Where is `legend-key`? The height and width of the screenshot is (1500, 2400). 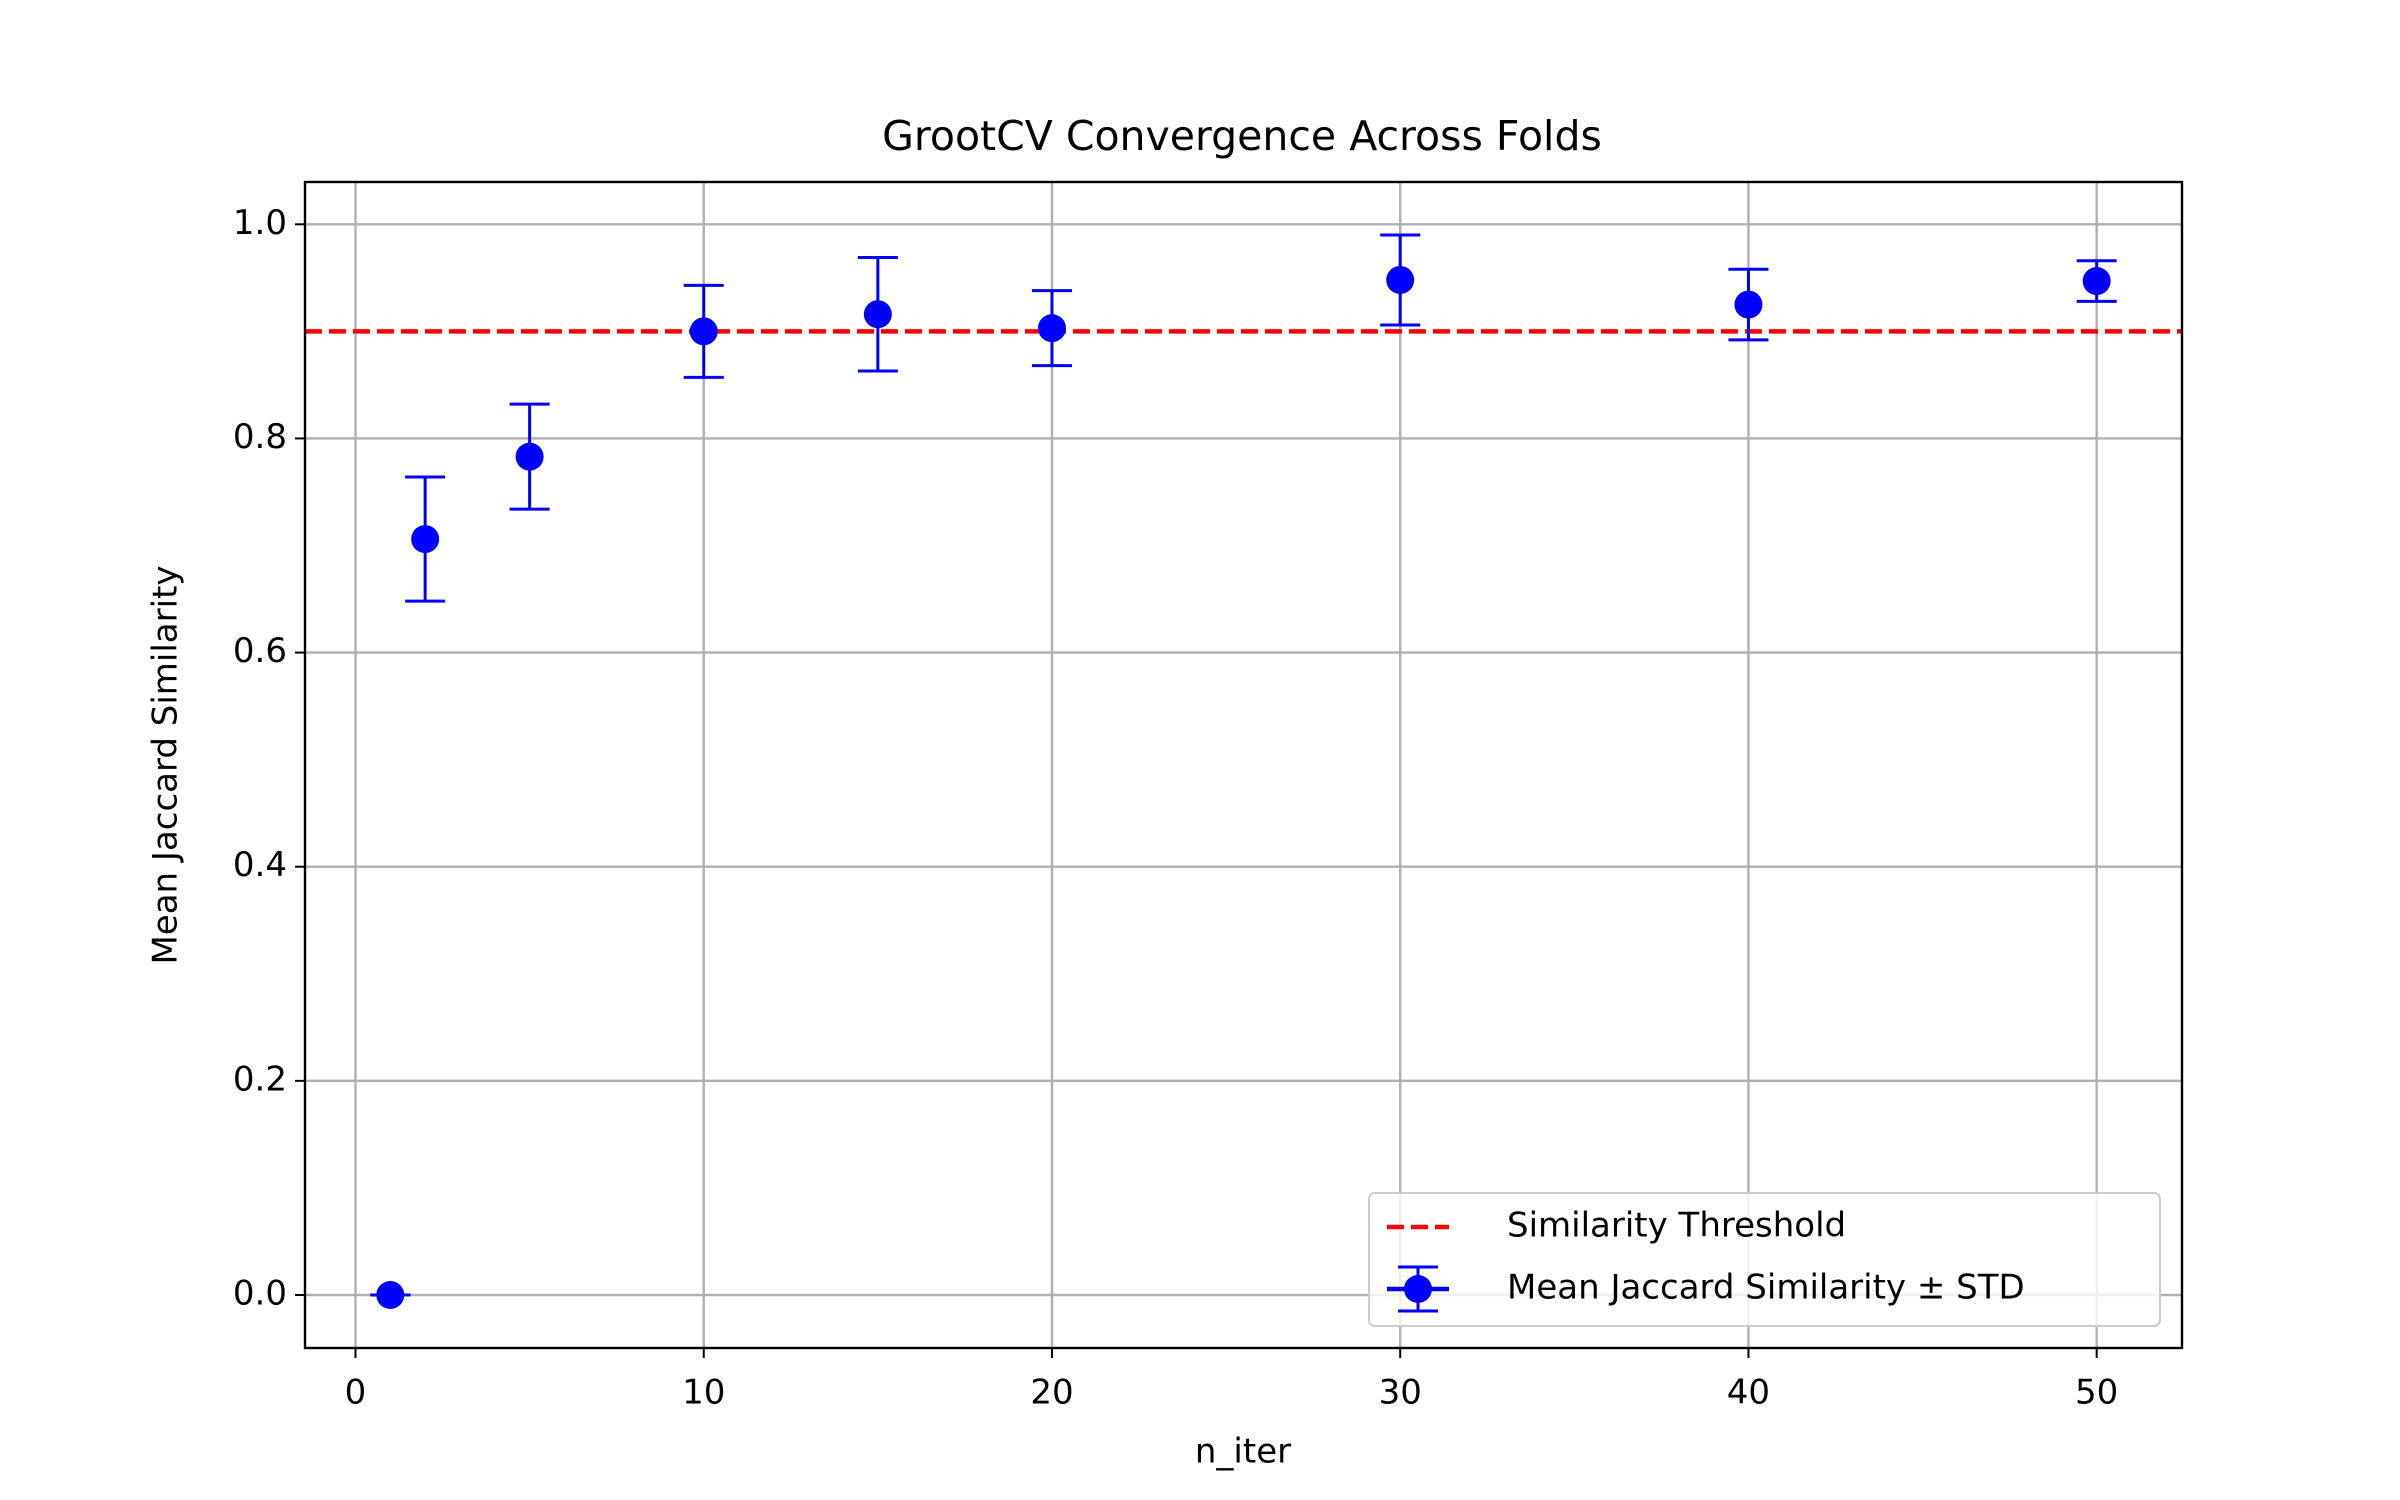
legend-key is located at coordinates (1418, 1289).